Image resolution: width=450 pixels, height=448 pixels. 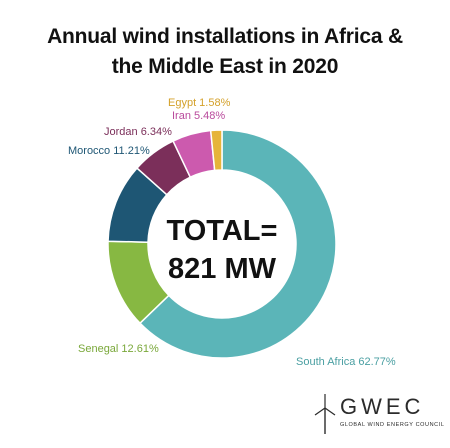 What do you see at coordinates (216, 150) in the screenshot?
I see `slice-egypt` at bounding box center [216, 150].